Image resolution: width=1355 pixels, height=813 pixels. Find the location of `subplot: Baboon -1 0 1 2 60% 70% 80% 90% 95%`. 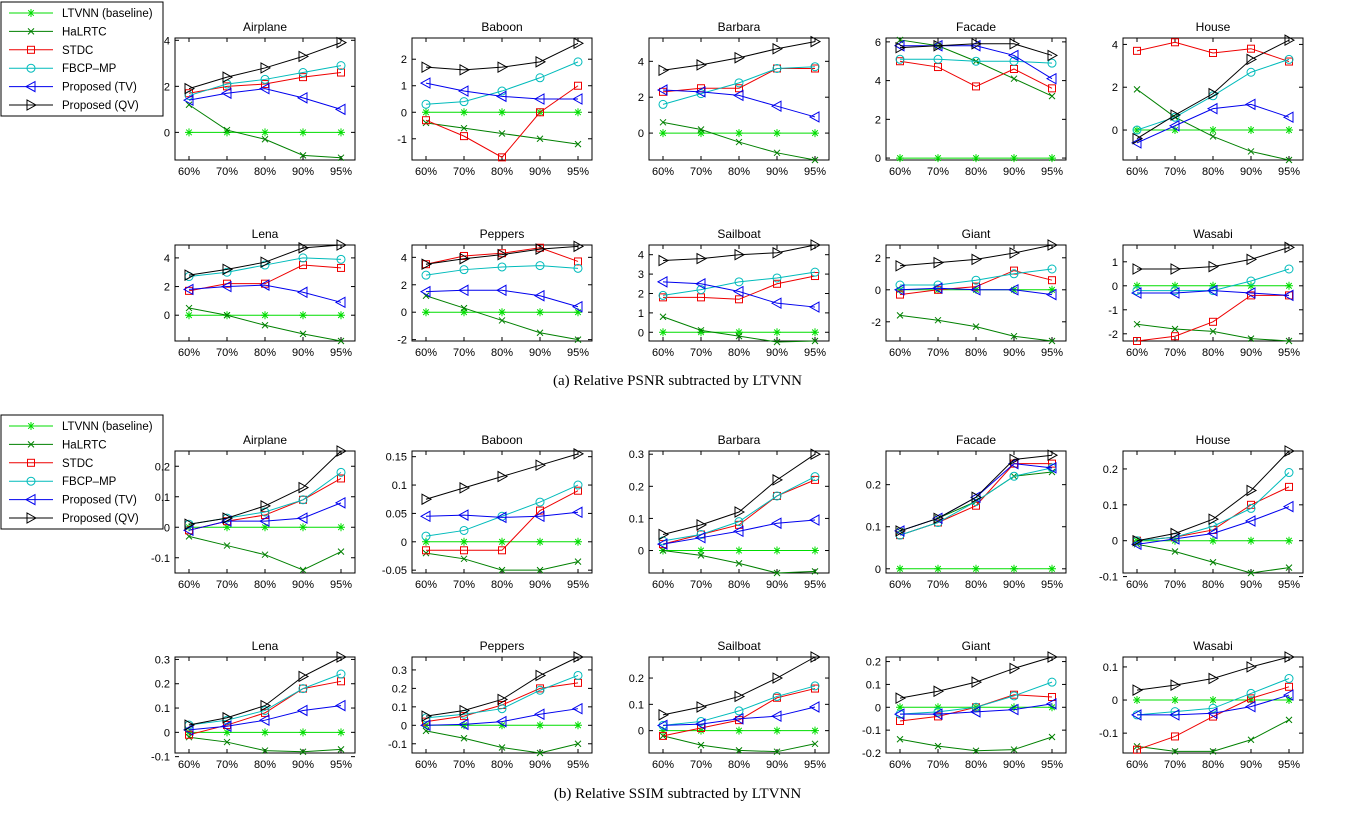

subplot: Baboon -1 0 1 2 60% 70% 80% 90% 95% is located at coordinates (495, 99).